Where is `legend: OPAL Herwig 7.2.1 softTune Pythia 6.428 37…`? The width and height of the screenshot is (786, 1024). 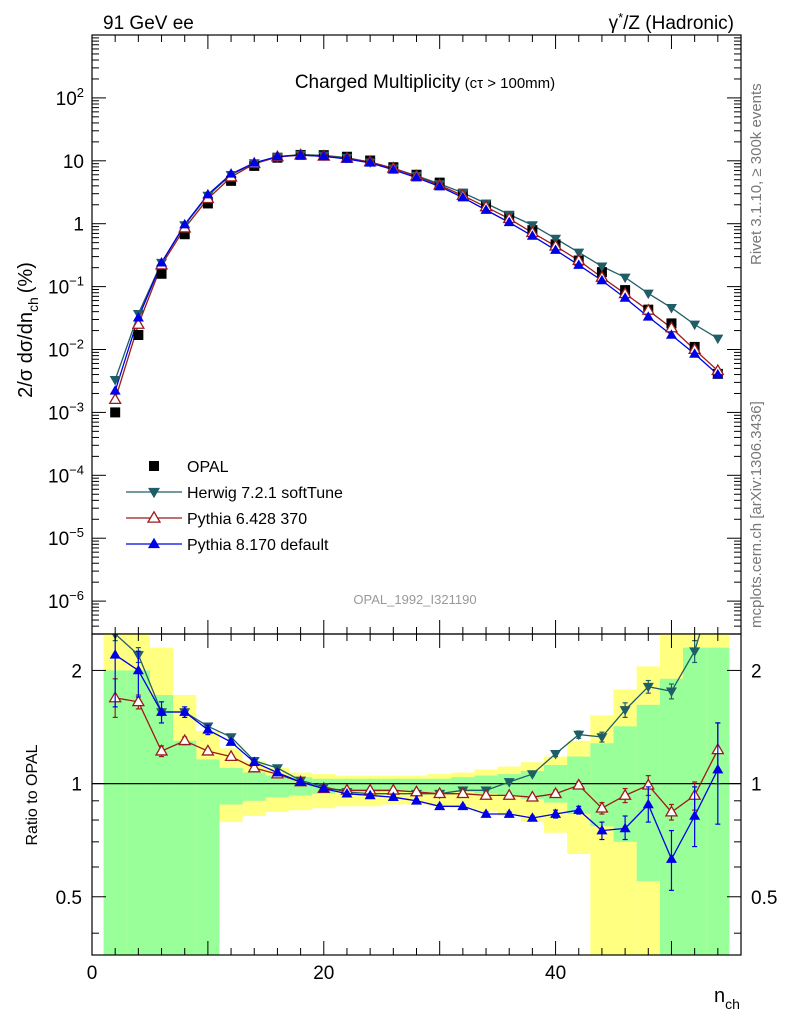
legend: OPAL Herwig 7.2.1 softTune Pythia 6.428 37… is located at coordinates (234, 506).